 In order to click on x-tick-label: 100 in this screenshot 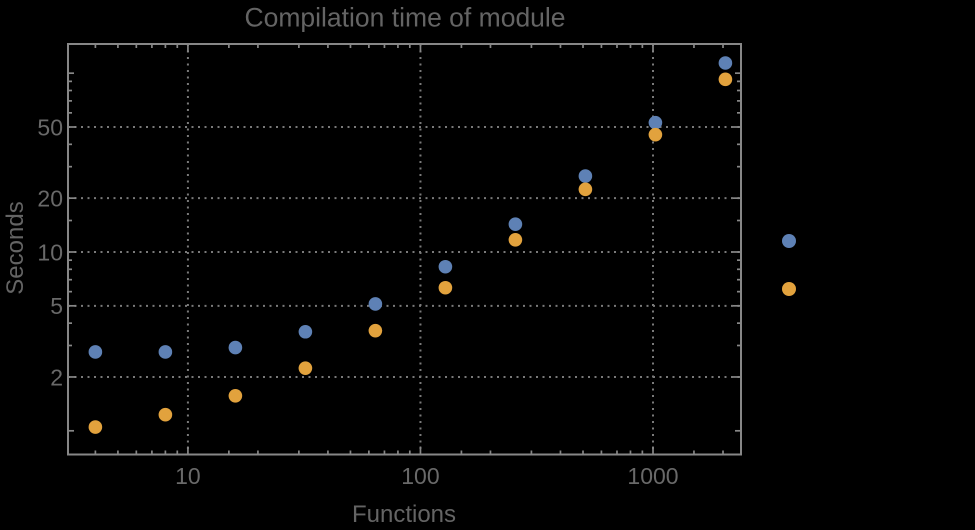, I will do `click(420, 476)`.